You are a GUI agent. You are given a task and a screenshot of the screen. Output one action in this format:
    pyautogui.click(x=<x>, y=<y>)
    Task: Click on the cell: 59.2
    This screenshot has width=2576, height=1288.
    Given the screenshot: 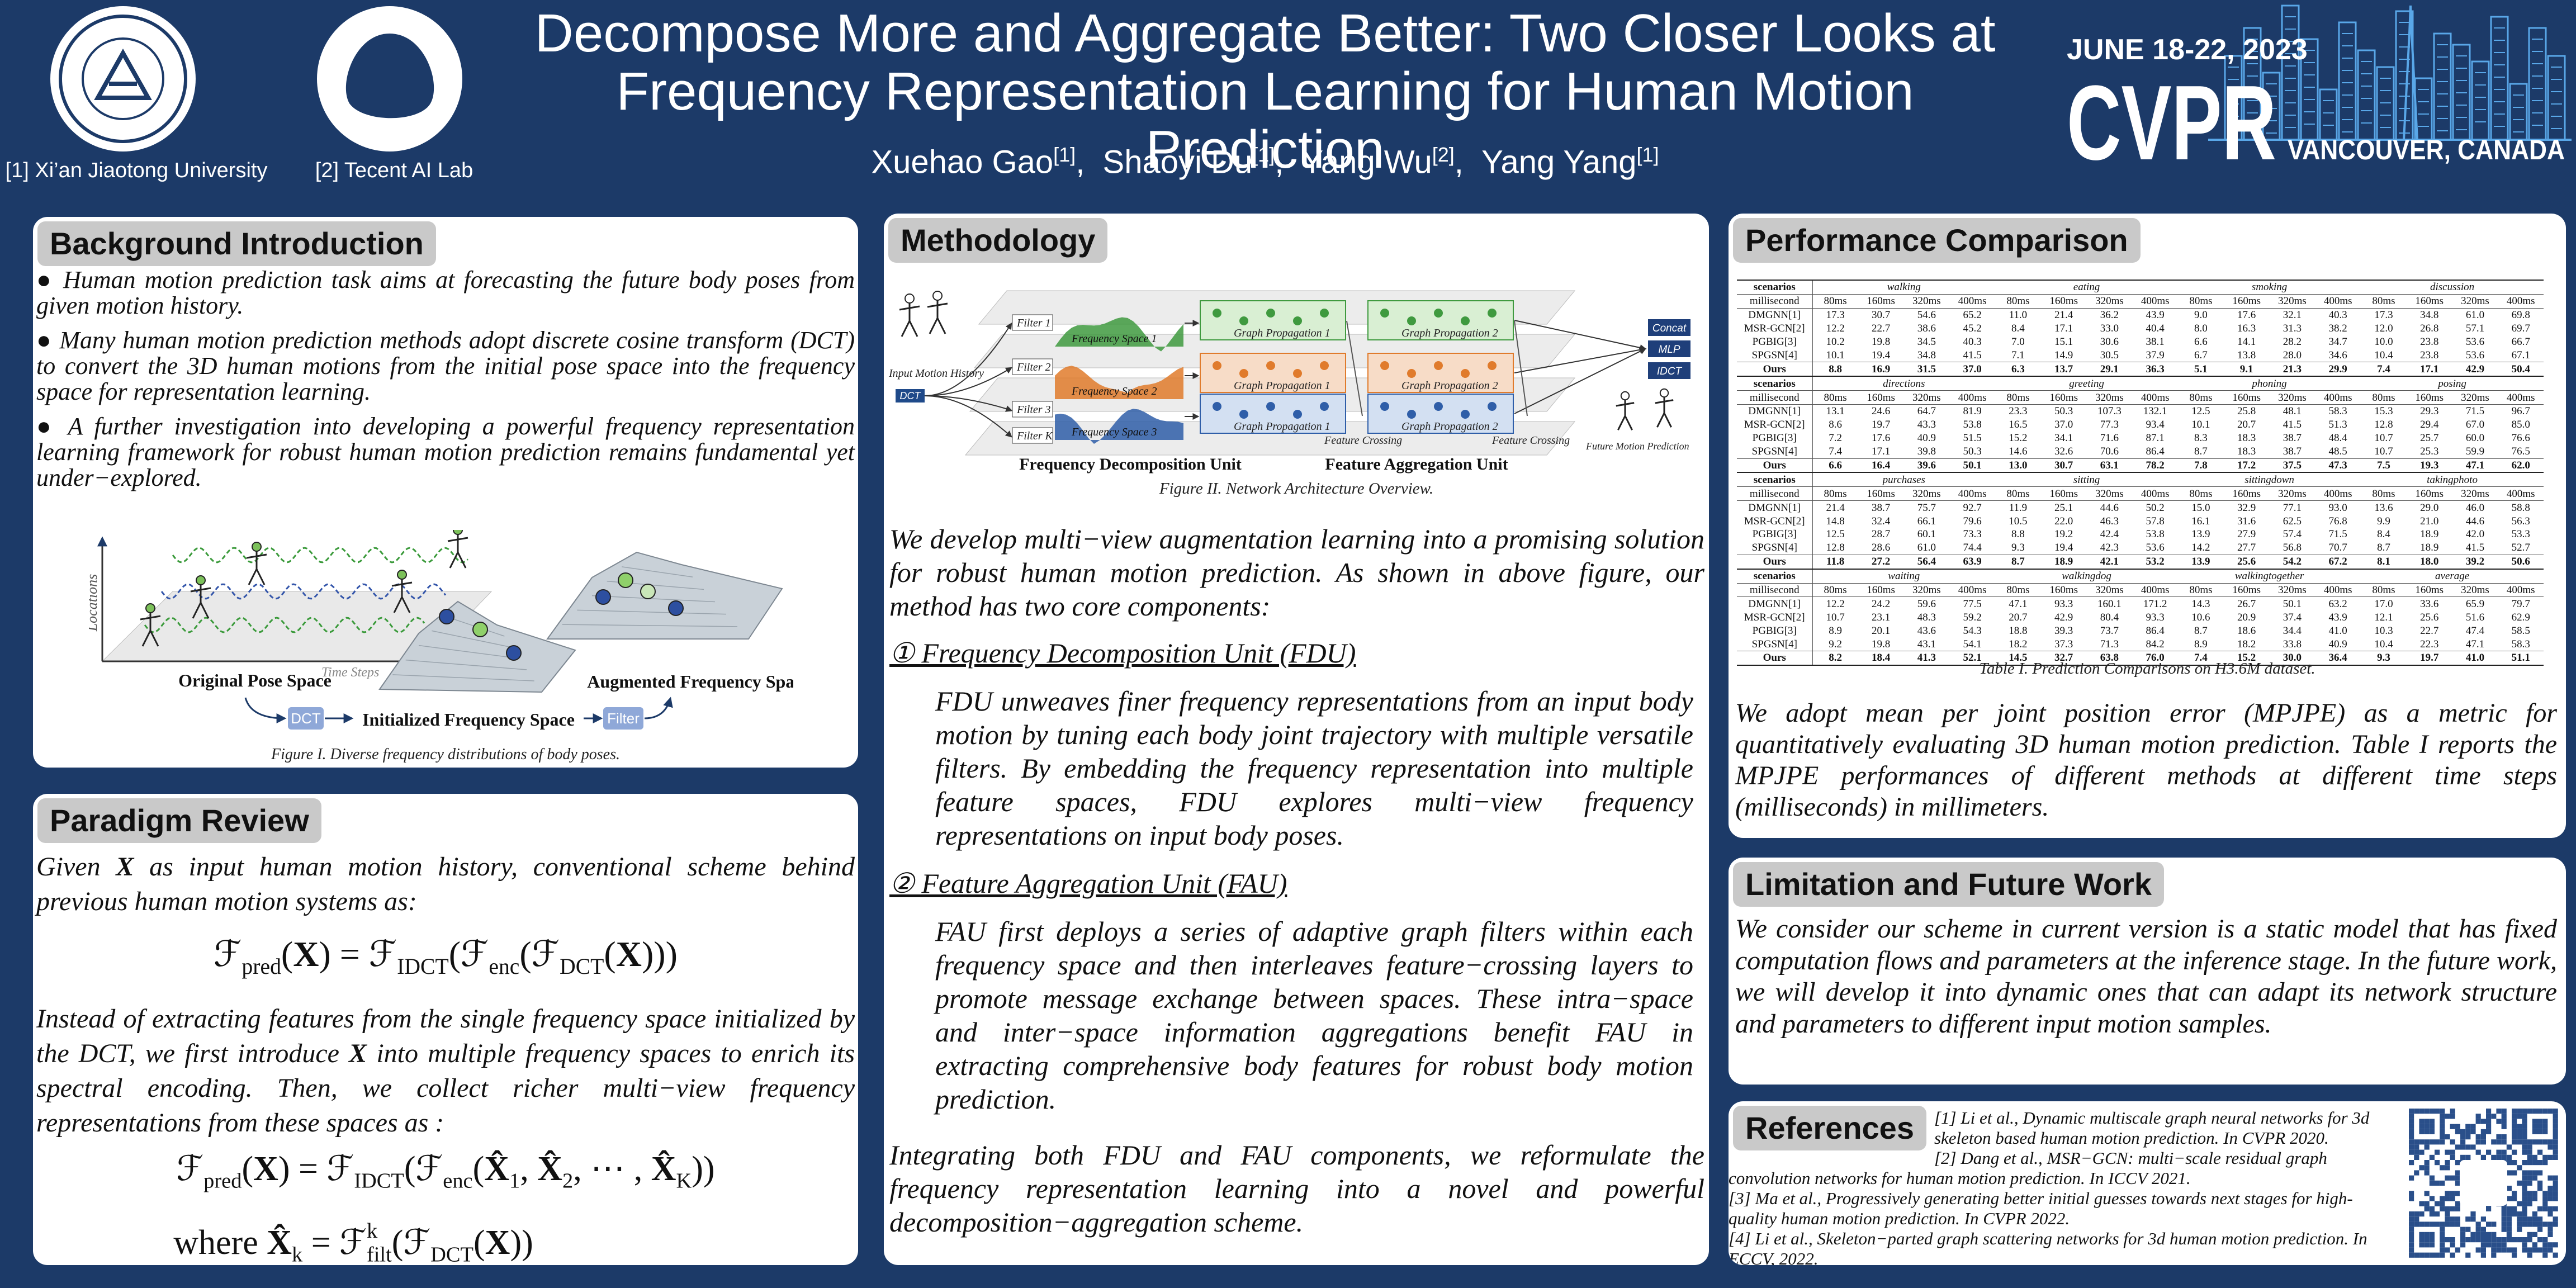 What is the action you would take?
    pyautogui.click(x=1973, y=617)
    